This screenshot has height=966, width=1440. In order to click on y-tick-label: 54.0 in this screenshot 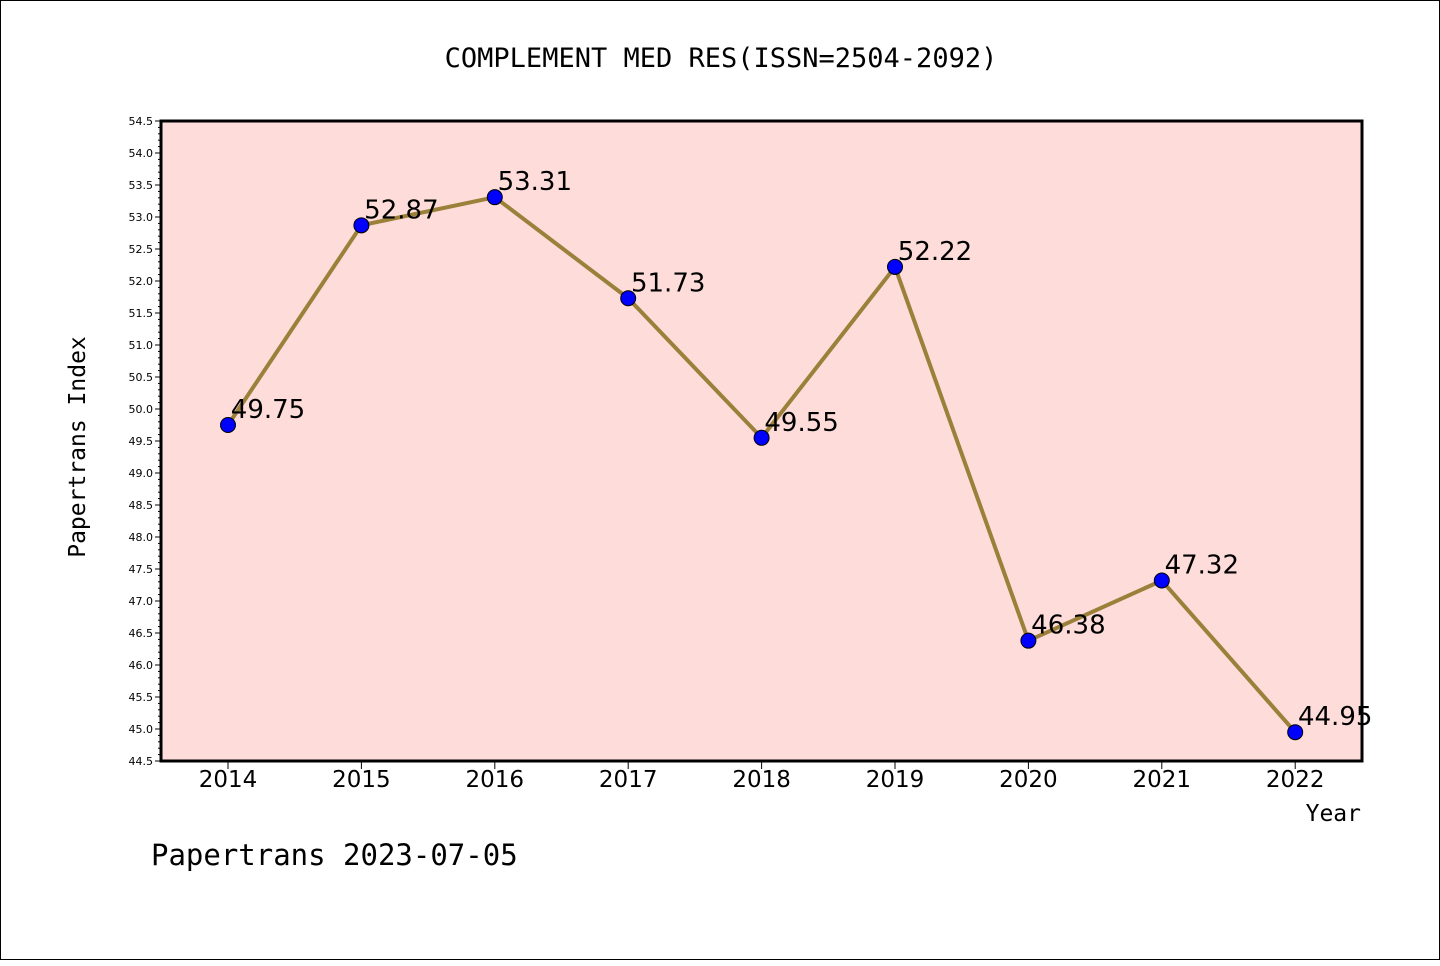, I will do `click(141, 153)`.